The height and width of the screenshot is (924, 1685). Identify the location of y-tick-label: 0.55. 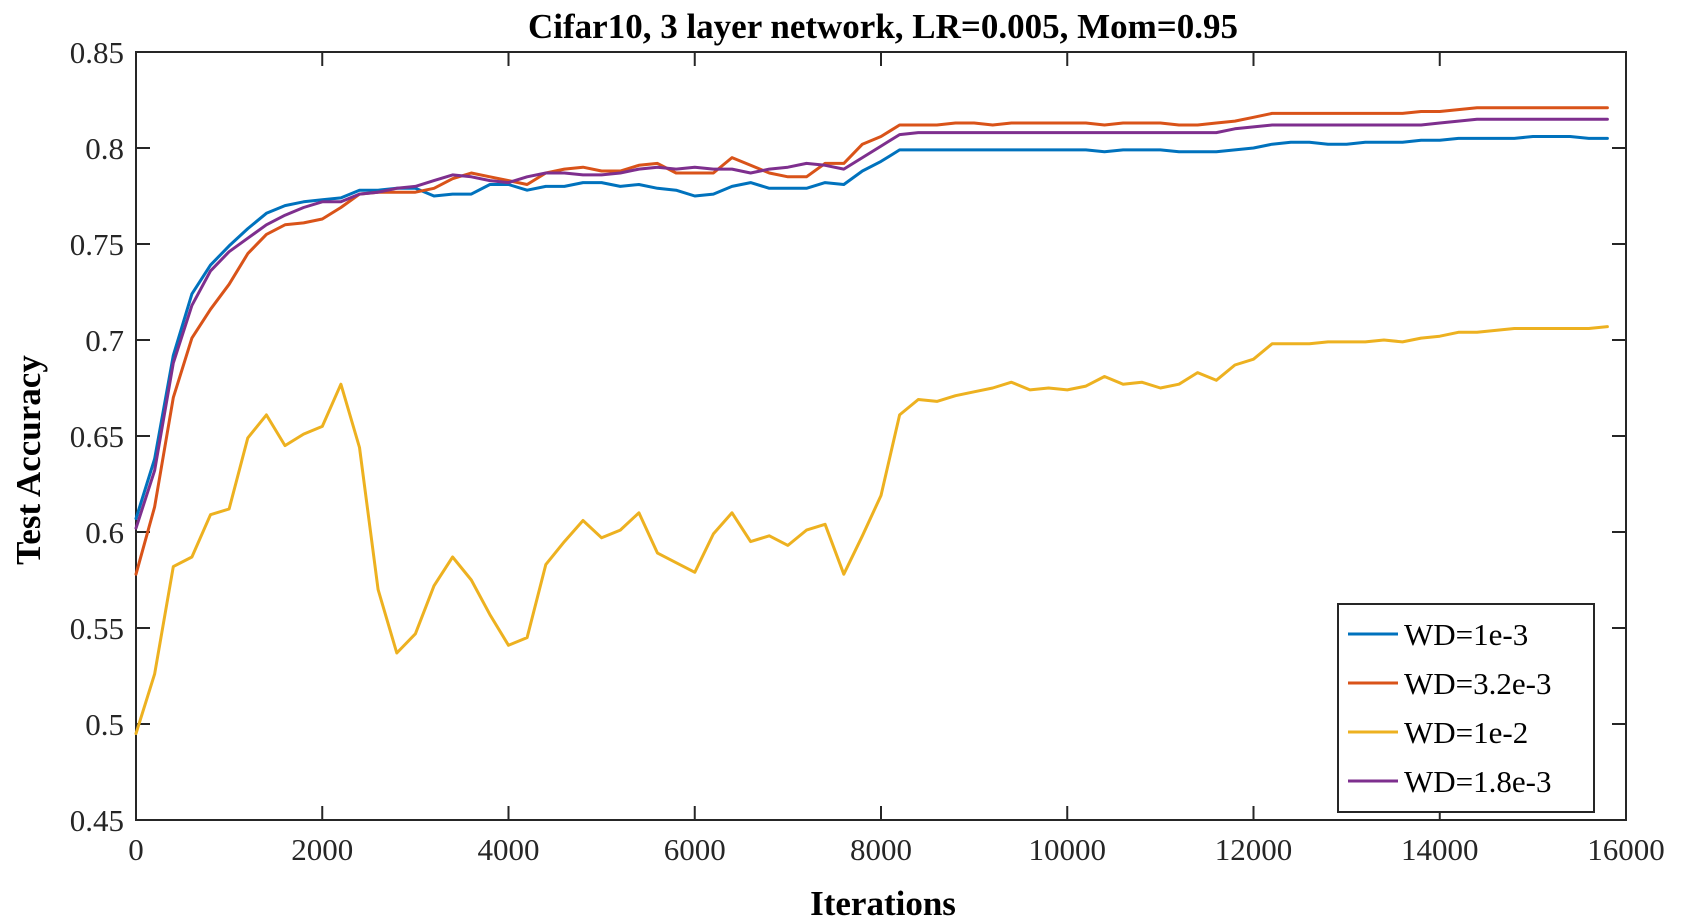
(97, 628).